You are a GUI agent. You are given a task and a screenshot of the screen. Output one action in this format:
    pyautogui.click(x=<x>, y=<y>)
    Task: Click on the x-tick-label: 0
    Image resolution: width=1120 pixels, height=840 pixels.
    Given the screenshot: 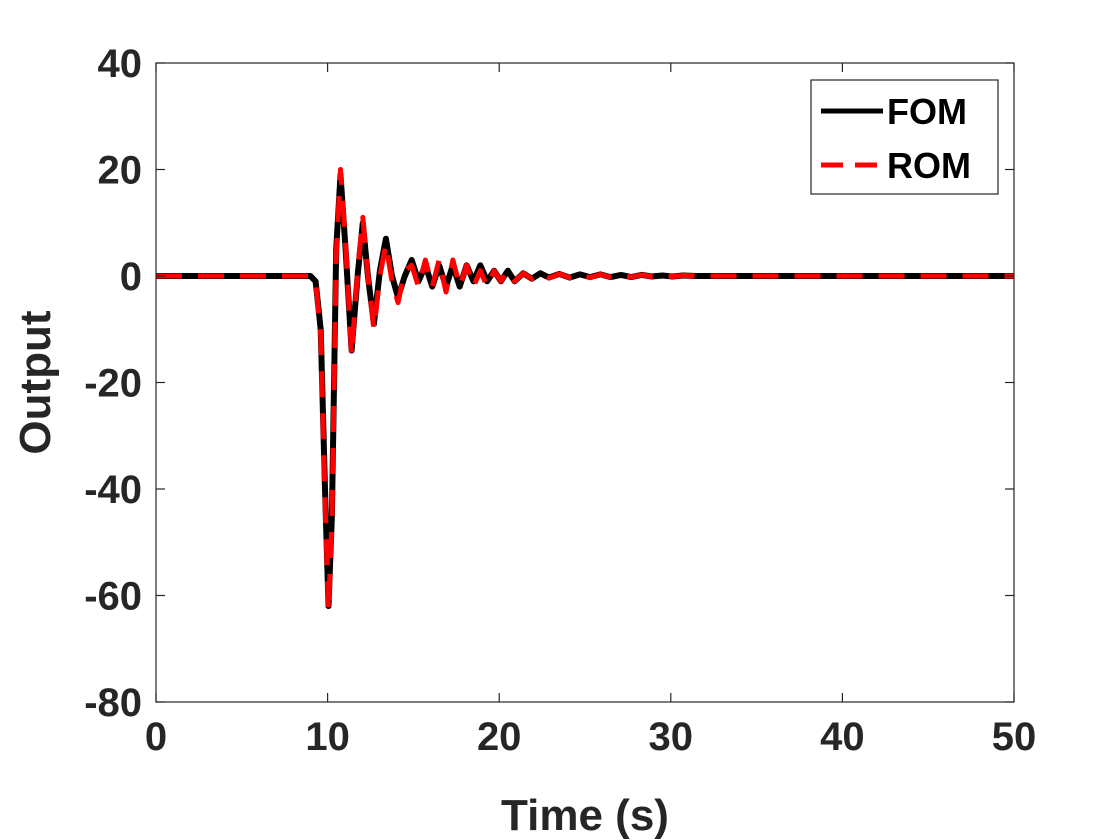 What is the action you would take?
    pyautogui.click(x=156, y=737)
    